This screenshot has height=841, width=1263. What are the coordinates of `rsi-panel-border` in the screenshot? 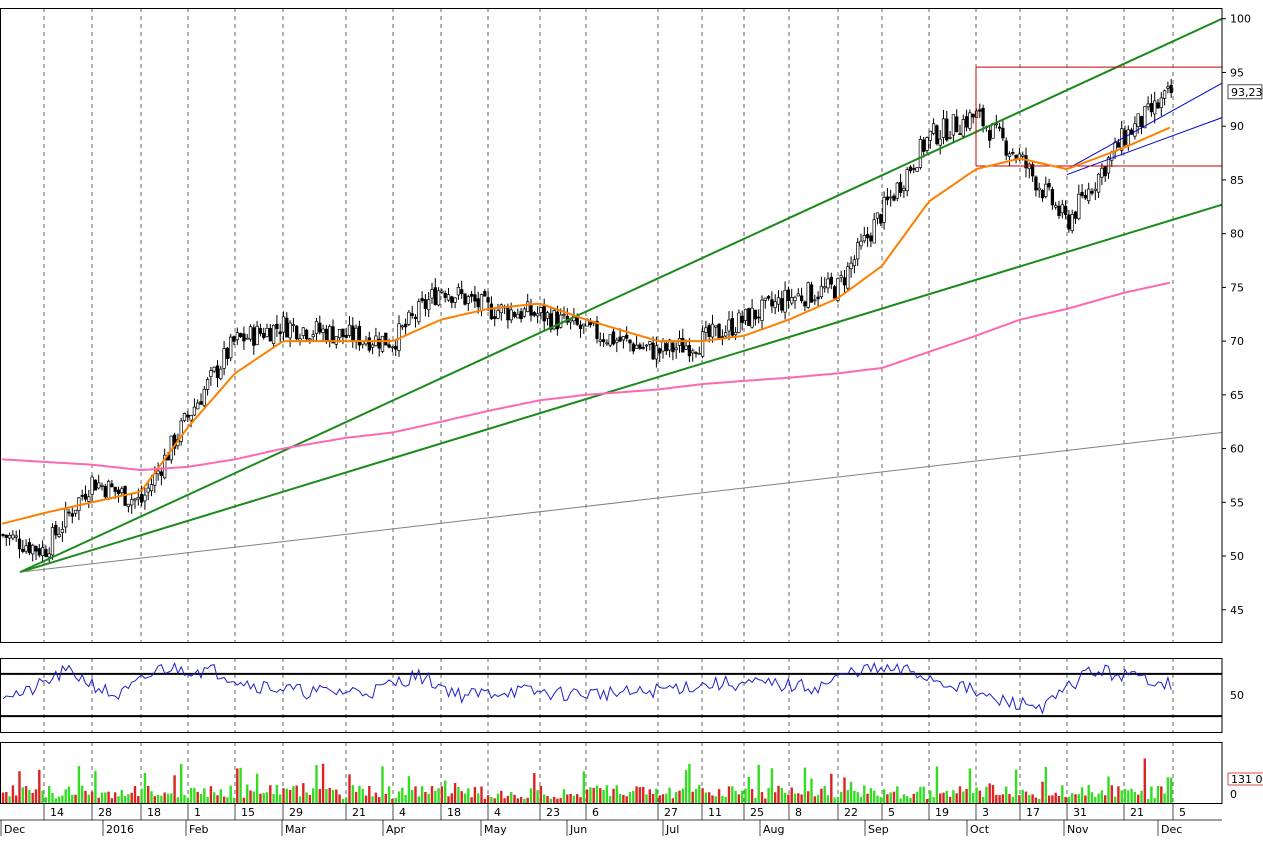 It's located at (611, 695).